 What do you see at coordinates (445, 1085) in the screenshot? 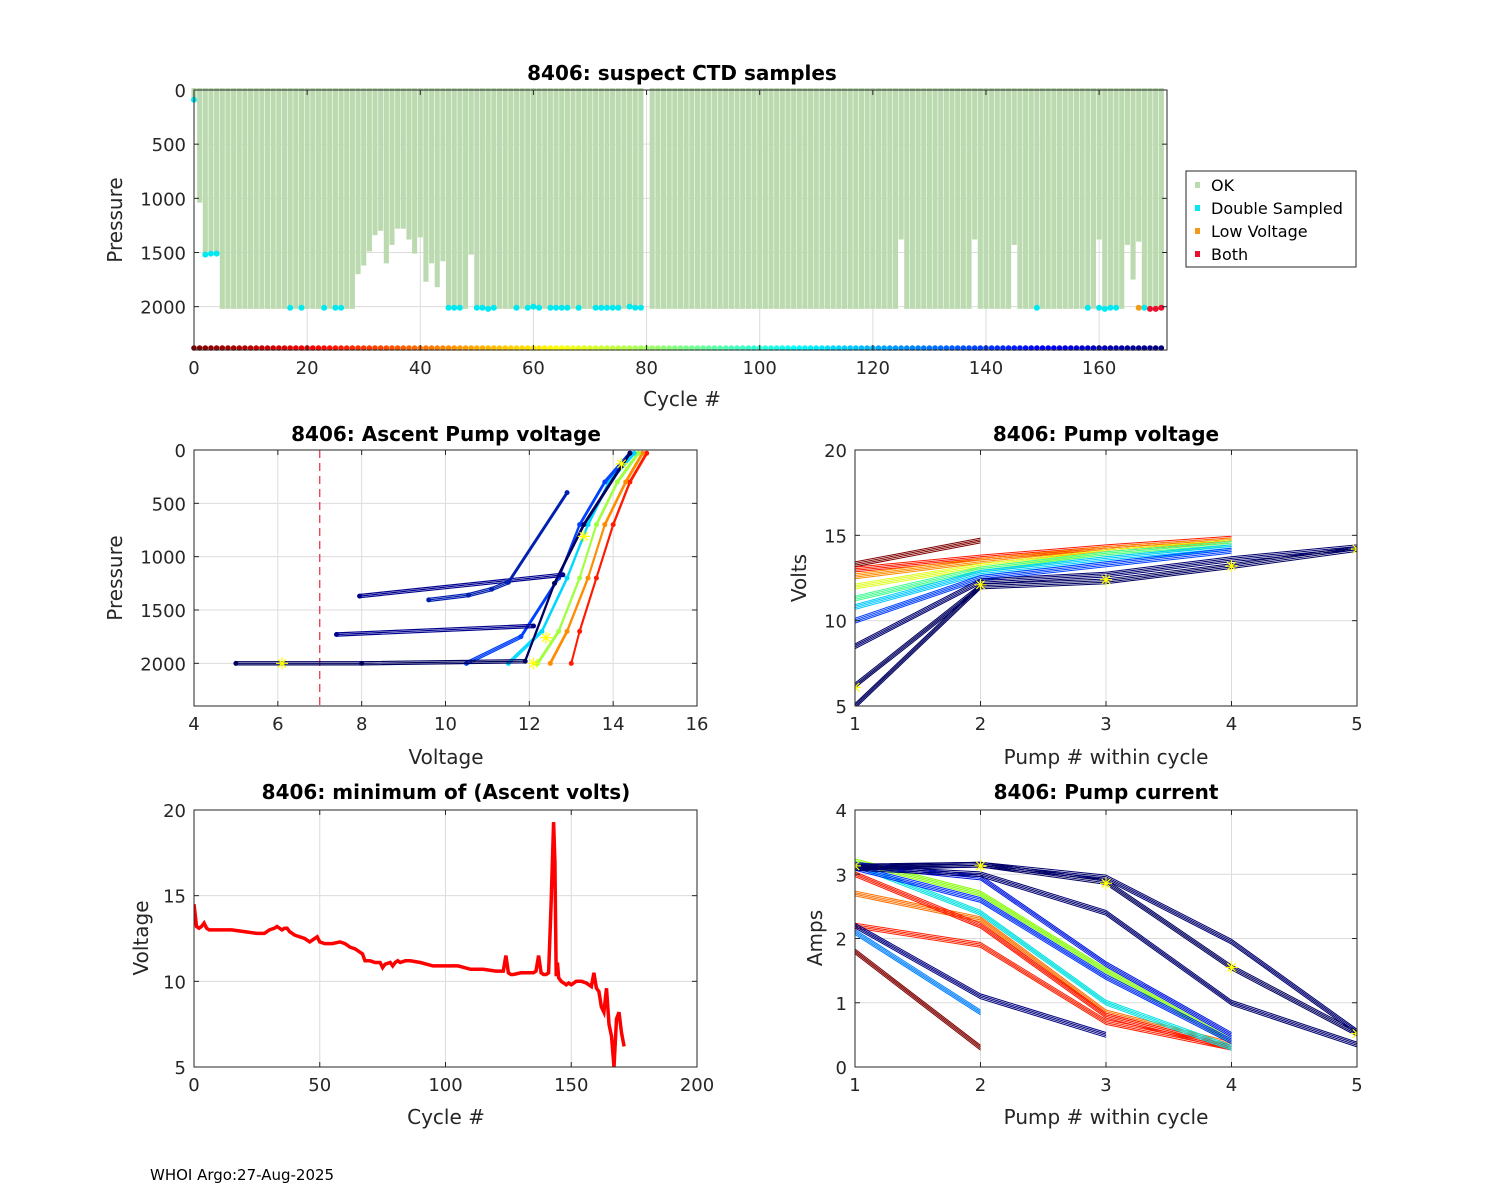
I see `xtick-label: 100` at bounding box center [445, 1085].